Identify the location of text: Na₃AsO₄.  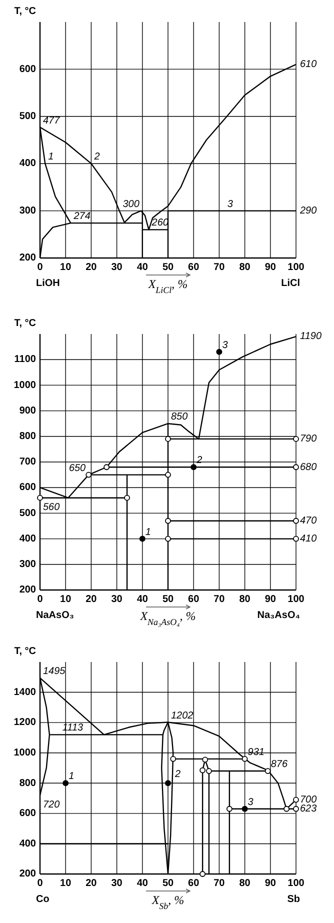
(278, 615).